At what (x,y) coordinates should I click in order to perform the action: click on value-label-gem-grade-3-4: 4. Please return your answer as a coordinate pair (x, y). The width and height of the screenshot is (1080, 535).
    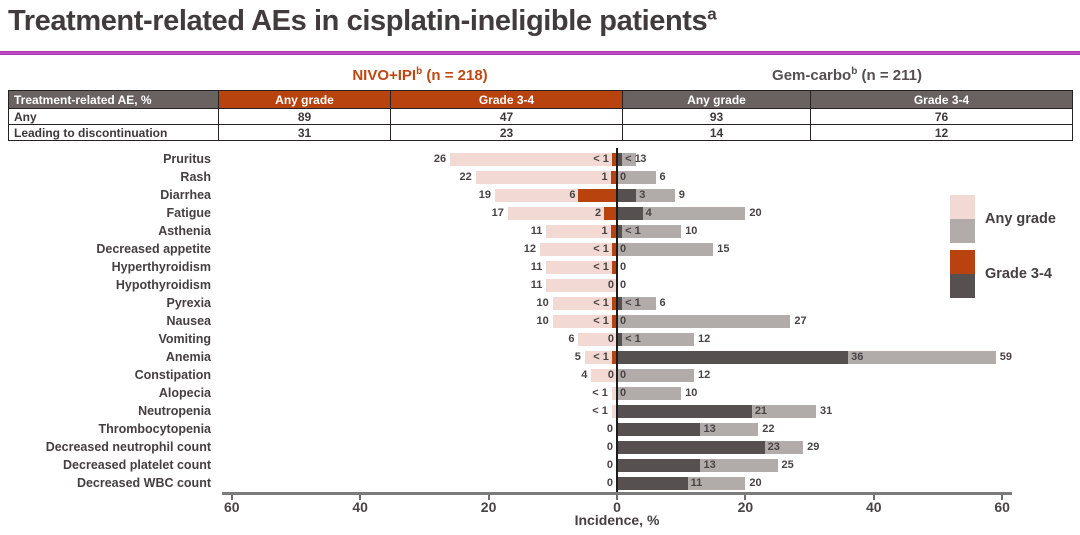
    Looking at the image, I should click on (648, 213).